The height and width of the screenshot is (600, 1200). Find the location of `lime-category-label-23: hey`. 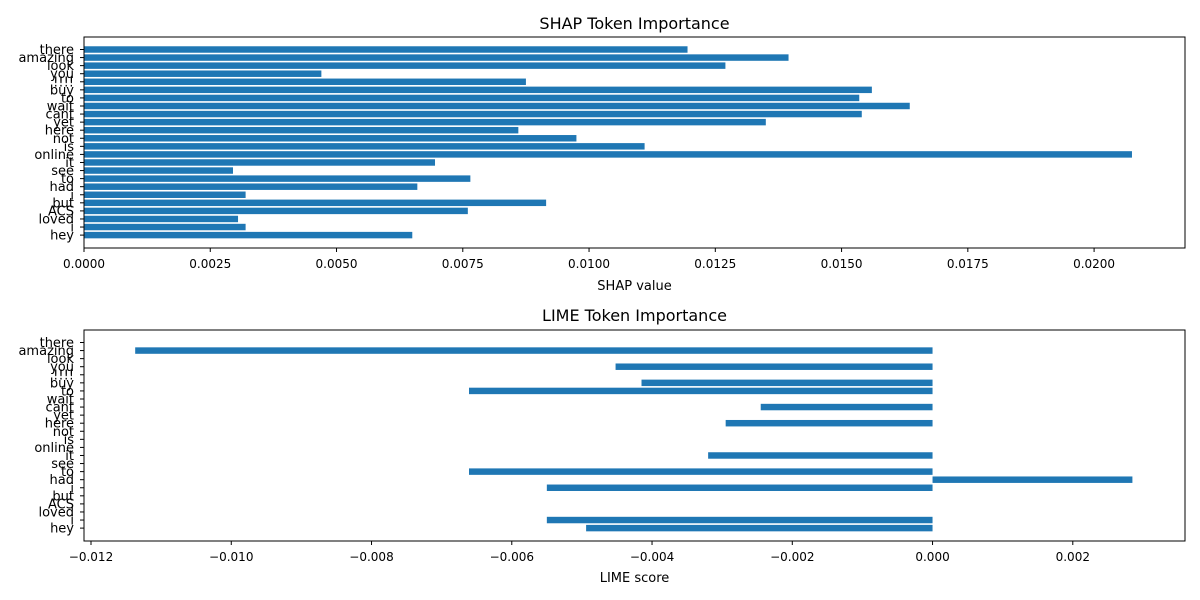

lime-category-label-23: hey is located at coordinates (62, 529).